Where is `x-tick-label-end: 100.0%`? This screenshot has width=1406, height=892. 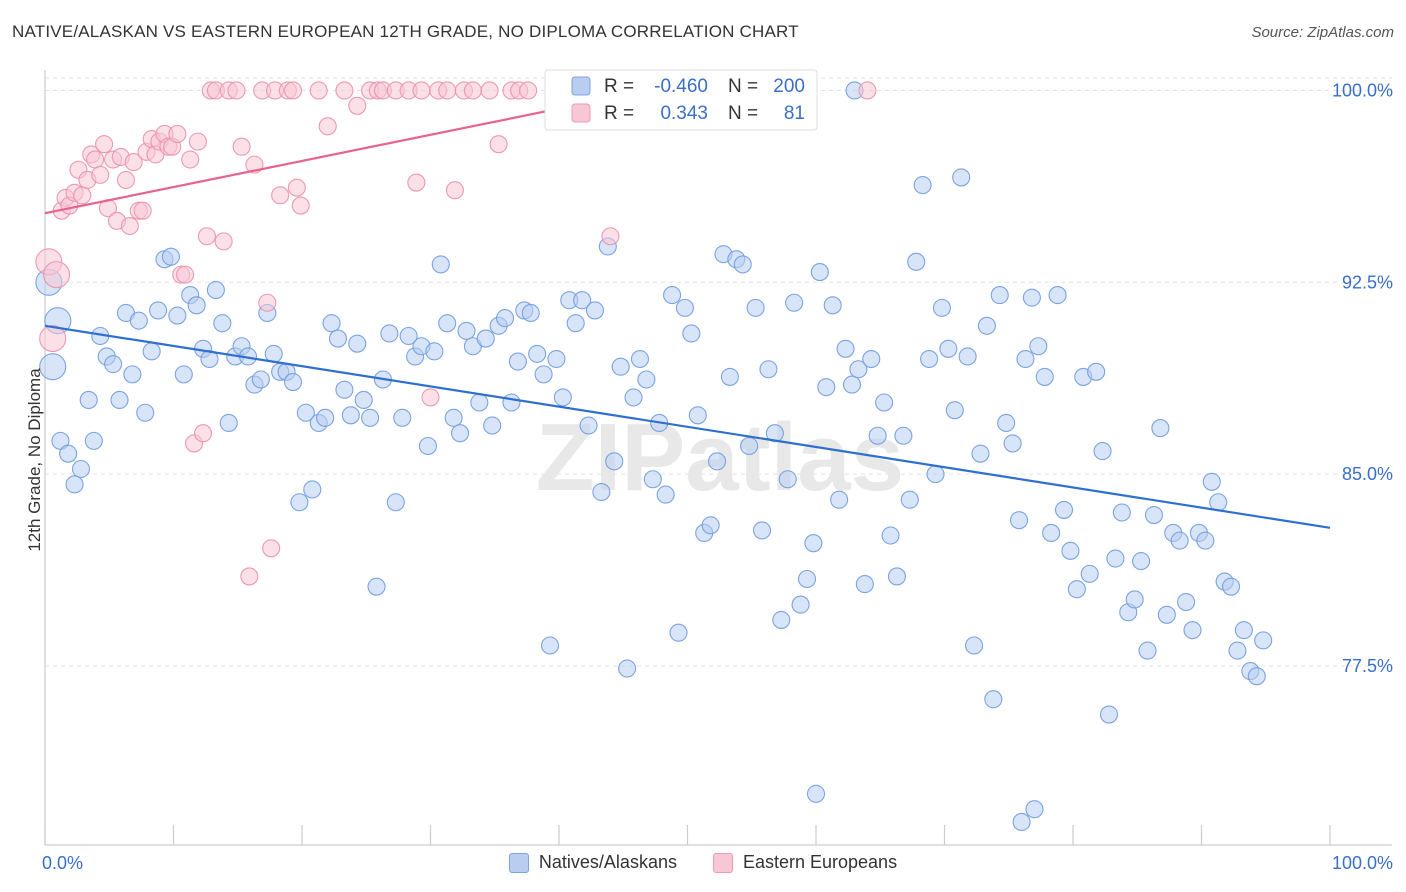
x-tick-label-end: 100.0% is located at coordinates (1362, 863).